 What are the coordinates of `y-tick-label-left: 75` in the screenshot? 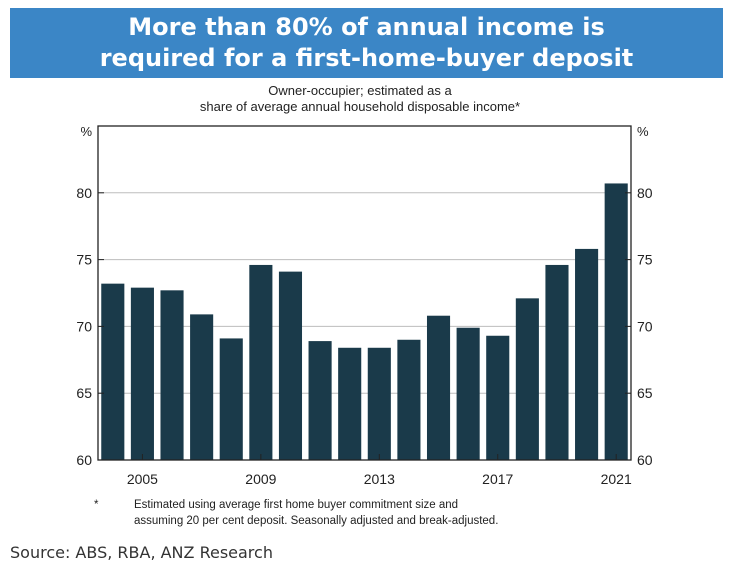 It's located at (84, 260).